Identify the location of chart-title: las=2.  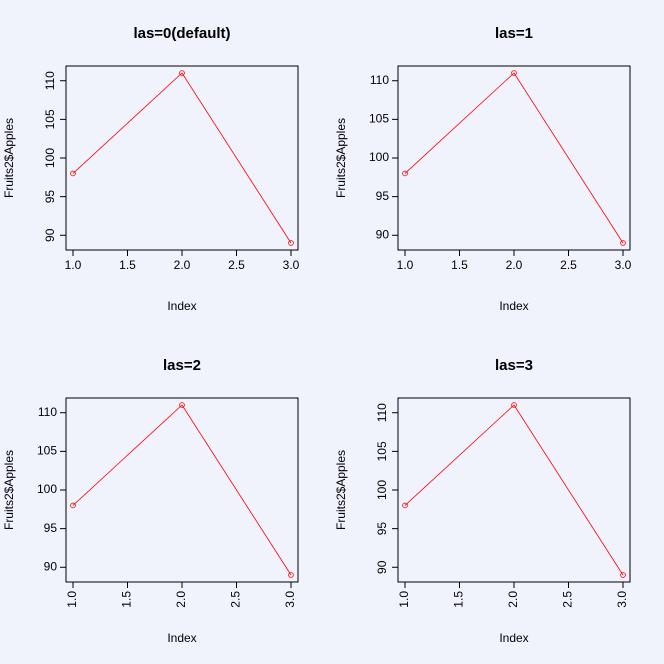
(182, 365).